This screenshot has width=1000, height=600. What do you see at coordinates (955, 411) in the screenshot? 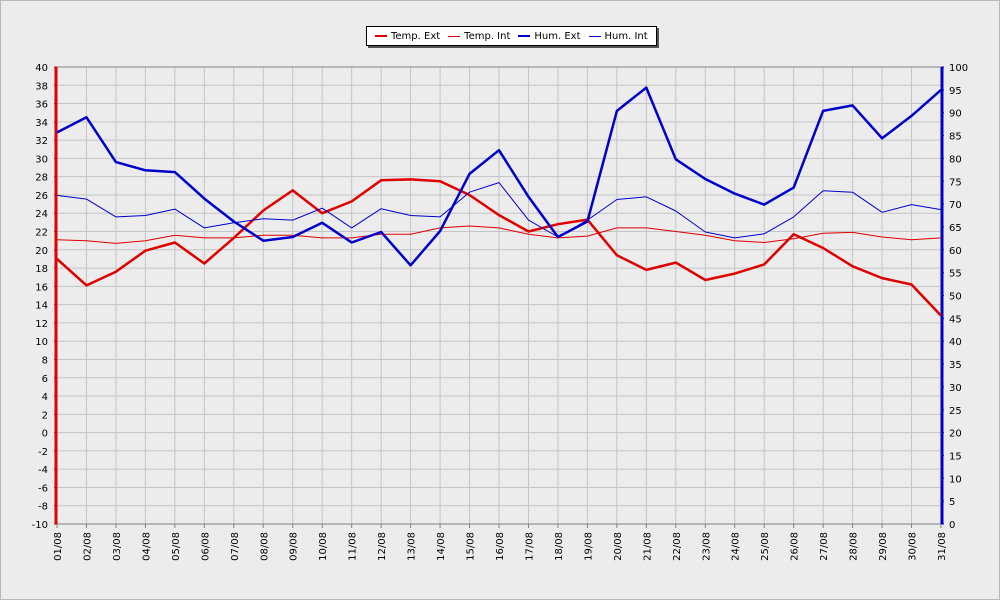
I see `y-right-tick-label: 25` at bounding box center [955, 411].